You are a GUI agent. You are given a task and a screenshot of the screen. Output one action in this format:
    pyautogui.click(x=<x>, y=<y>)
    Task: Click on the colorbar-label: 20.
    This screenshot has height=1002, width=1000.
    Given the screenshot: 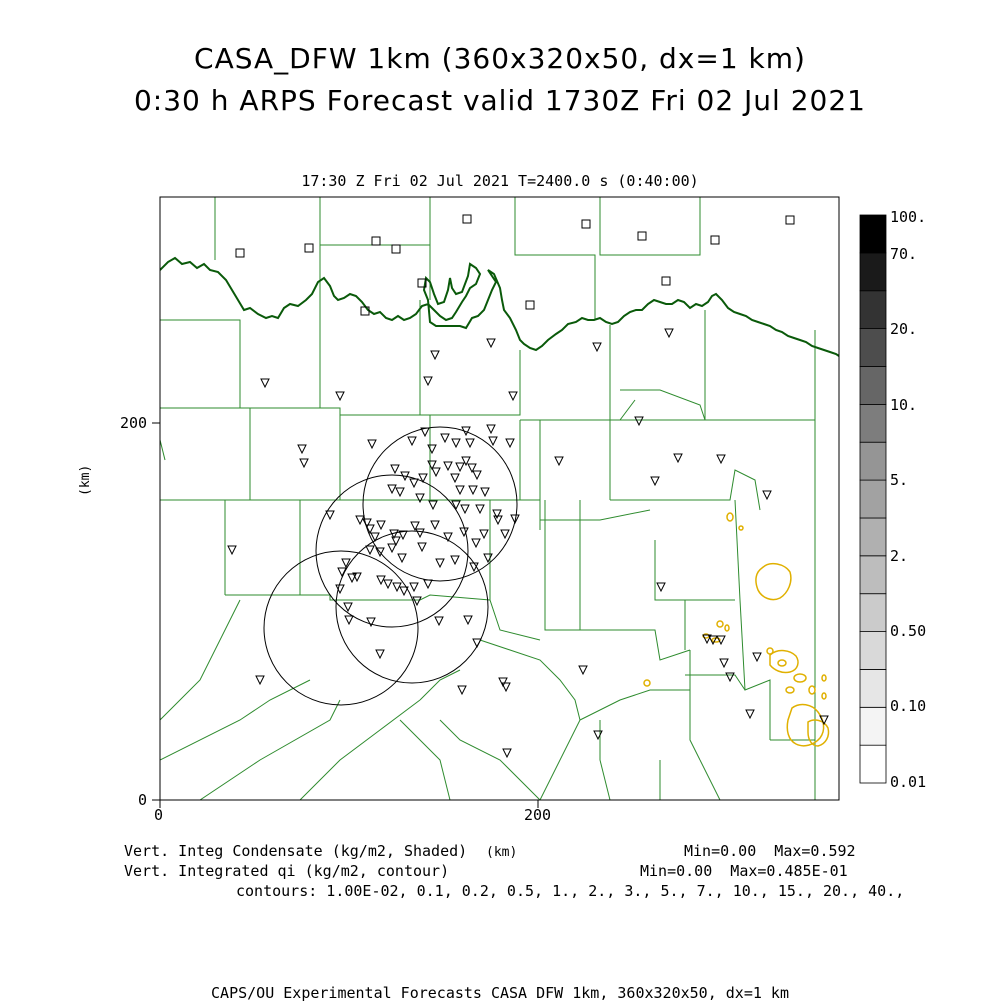 What is the action you would take?
    pyautogui.click(x=904, y=329)
    